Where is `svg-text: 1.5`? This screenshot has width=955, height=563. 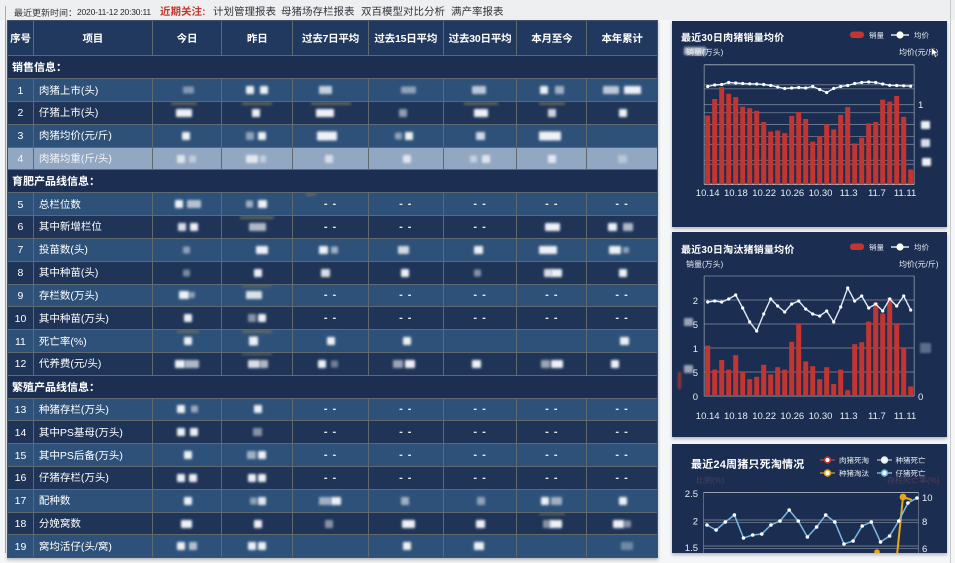
svg-text: 1.5 is located at coordinates (691, 548).